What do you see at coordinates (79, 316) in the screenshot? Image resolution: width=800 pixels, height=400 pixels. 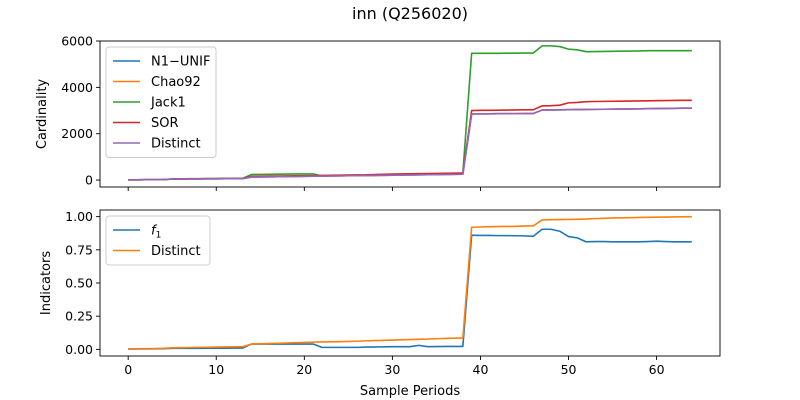 I see `y-tick-label: 0.25` at bounding box center [79, 316].